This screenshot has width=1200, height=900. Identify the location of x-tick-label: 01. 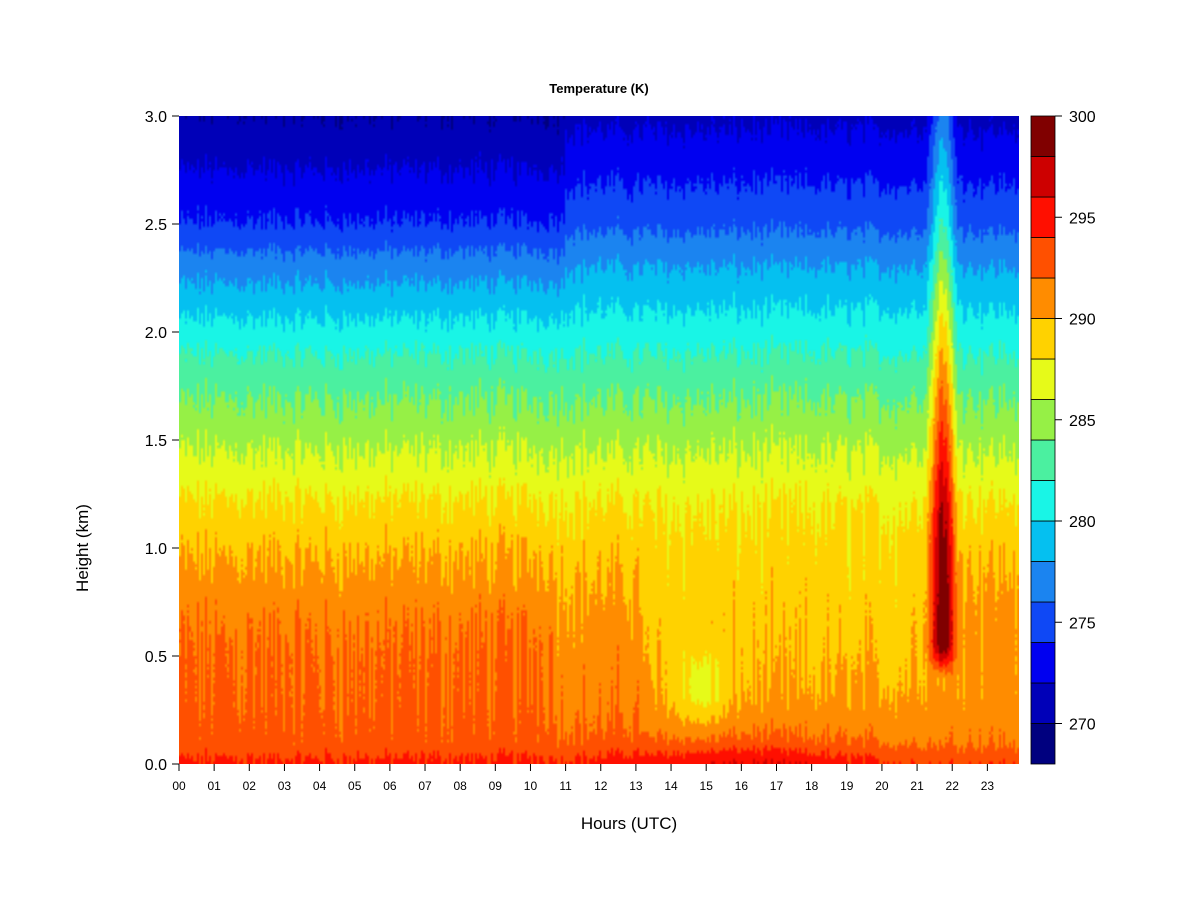
(214, 786).